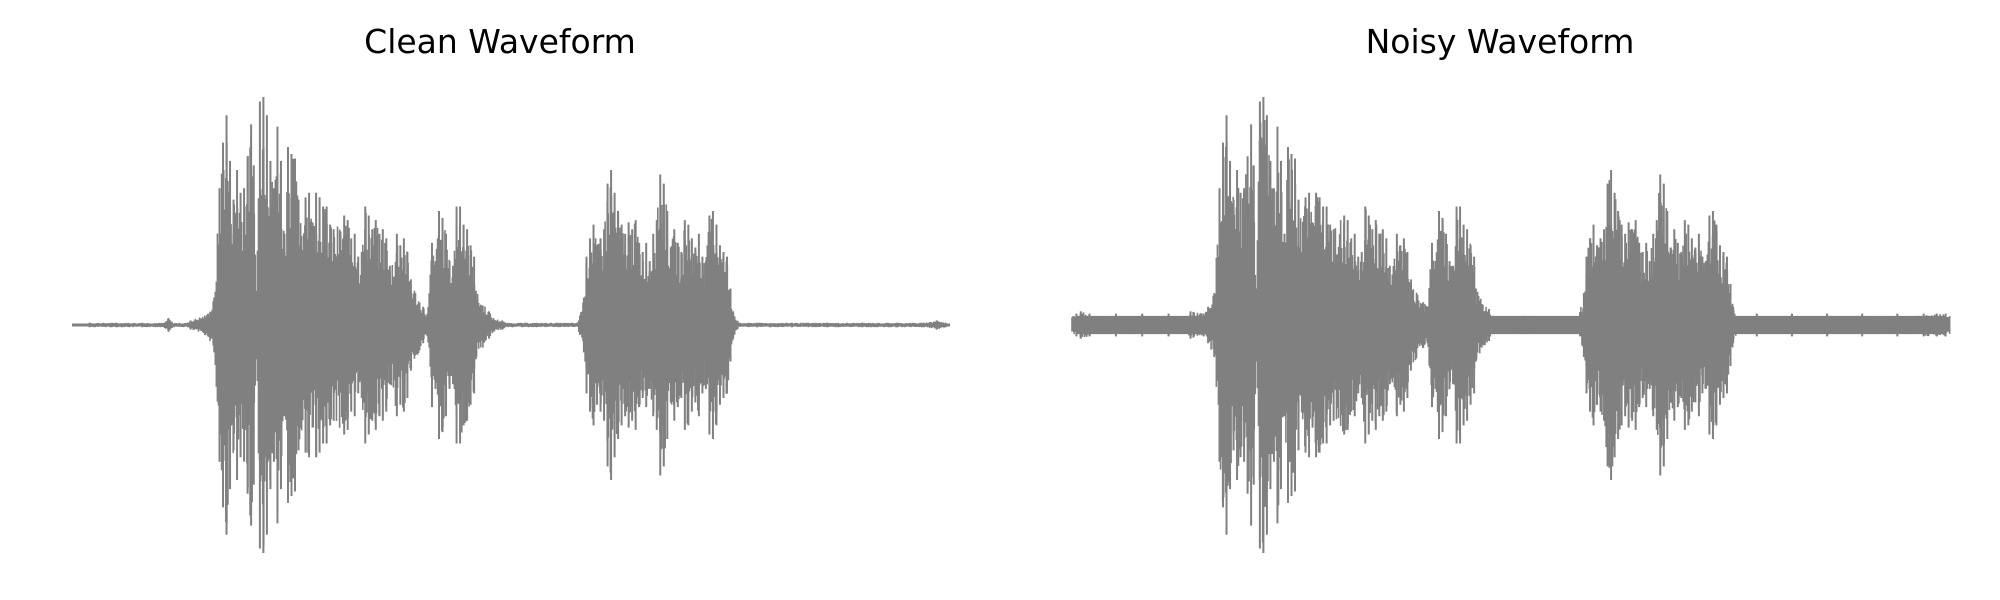 This screenshot has width=2000, height=600. Describe the element at coordinates (1500, 41) in the screenshot. I see `chart-title: Noisy Waveform` at that location.